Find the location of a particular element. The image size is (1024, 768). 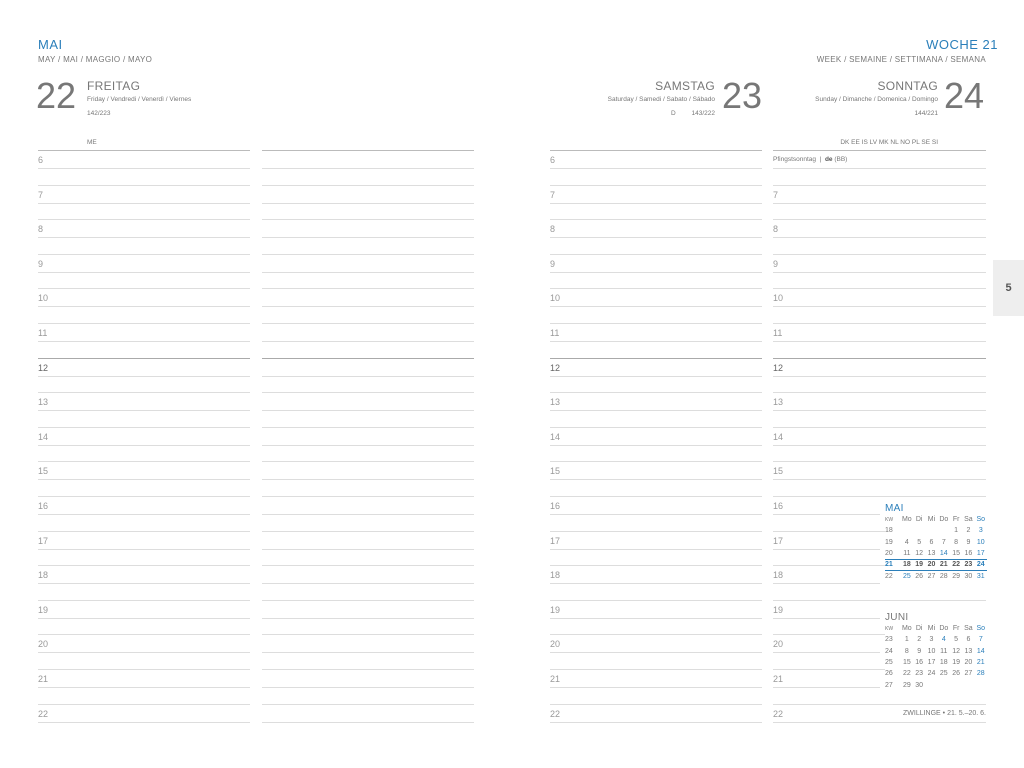

week-number: 19 is located at coordinates (889, 542).